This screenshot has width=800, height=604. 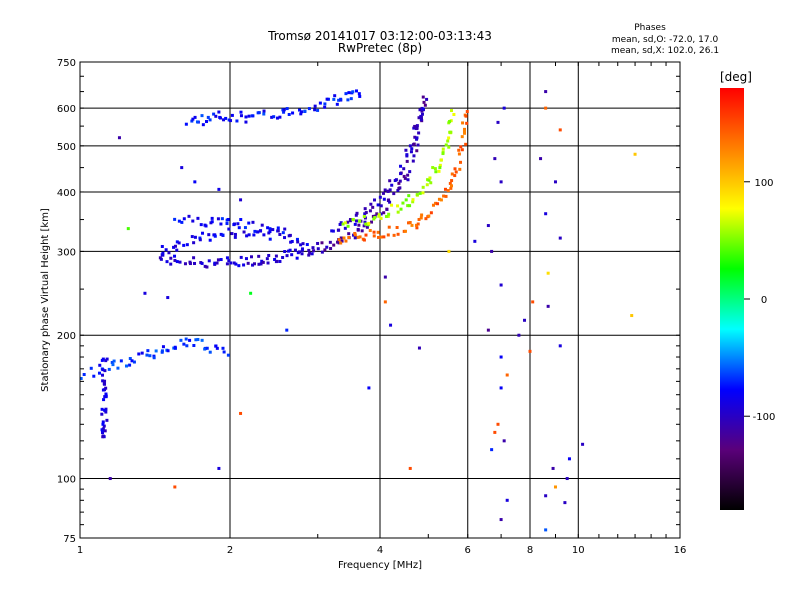 What do you see at coordinates (380, 550) in the screenshot?
I see `x-tick-label: 4` at bounding box center [380, 550].